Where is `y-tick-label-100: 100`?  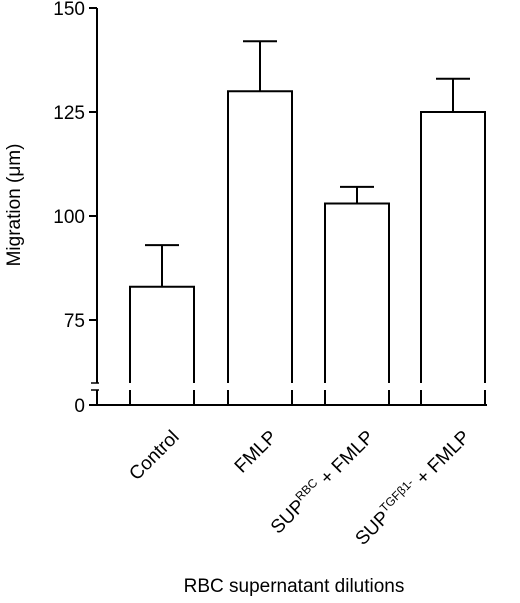
y-tick-label-100: 100 is located at coordinates (69, 217).